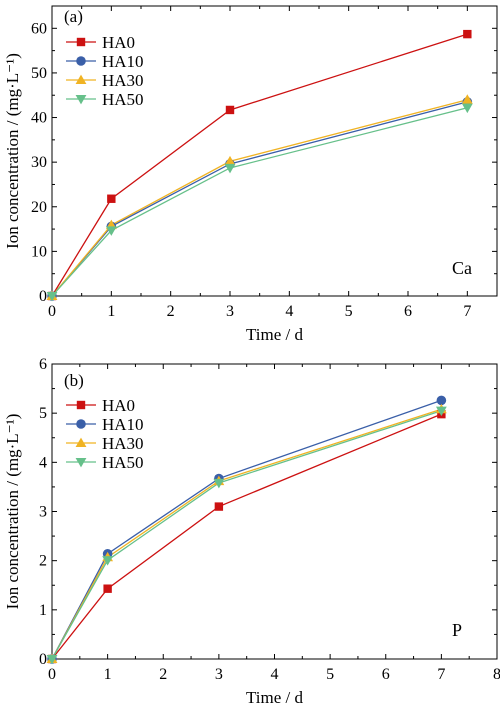  I want to click on y-tick-label: 4, so click(43, 462).